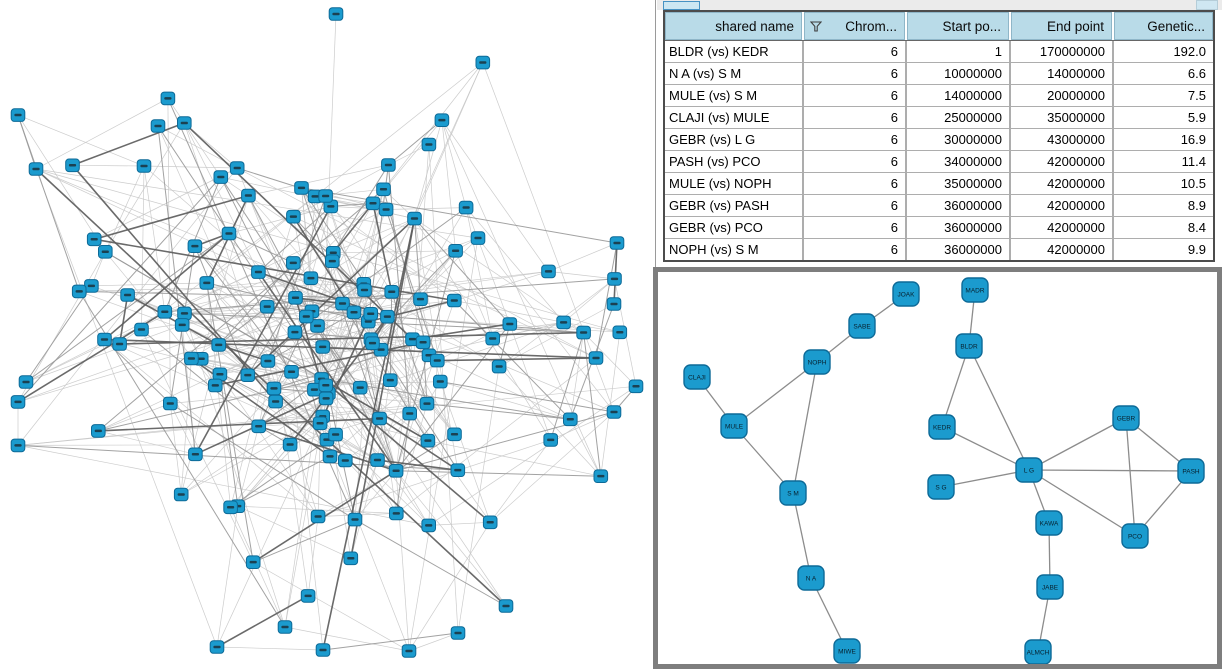 The width and height of the screenshot is (1222, 669). Describe the element at coordinates (969, 346) in the screenshot. I see `network-node-bldr: BLDR` at that location.